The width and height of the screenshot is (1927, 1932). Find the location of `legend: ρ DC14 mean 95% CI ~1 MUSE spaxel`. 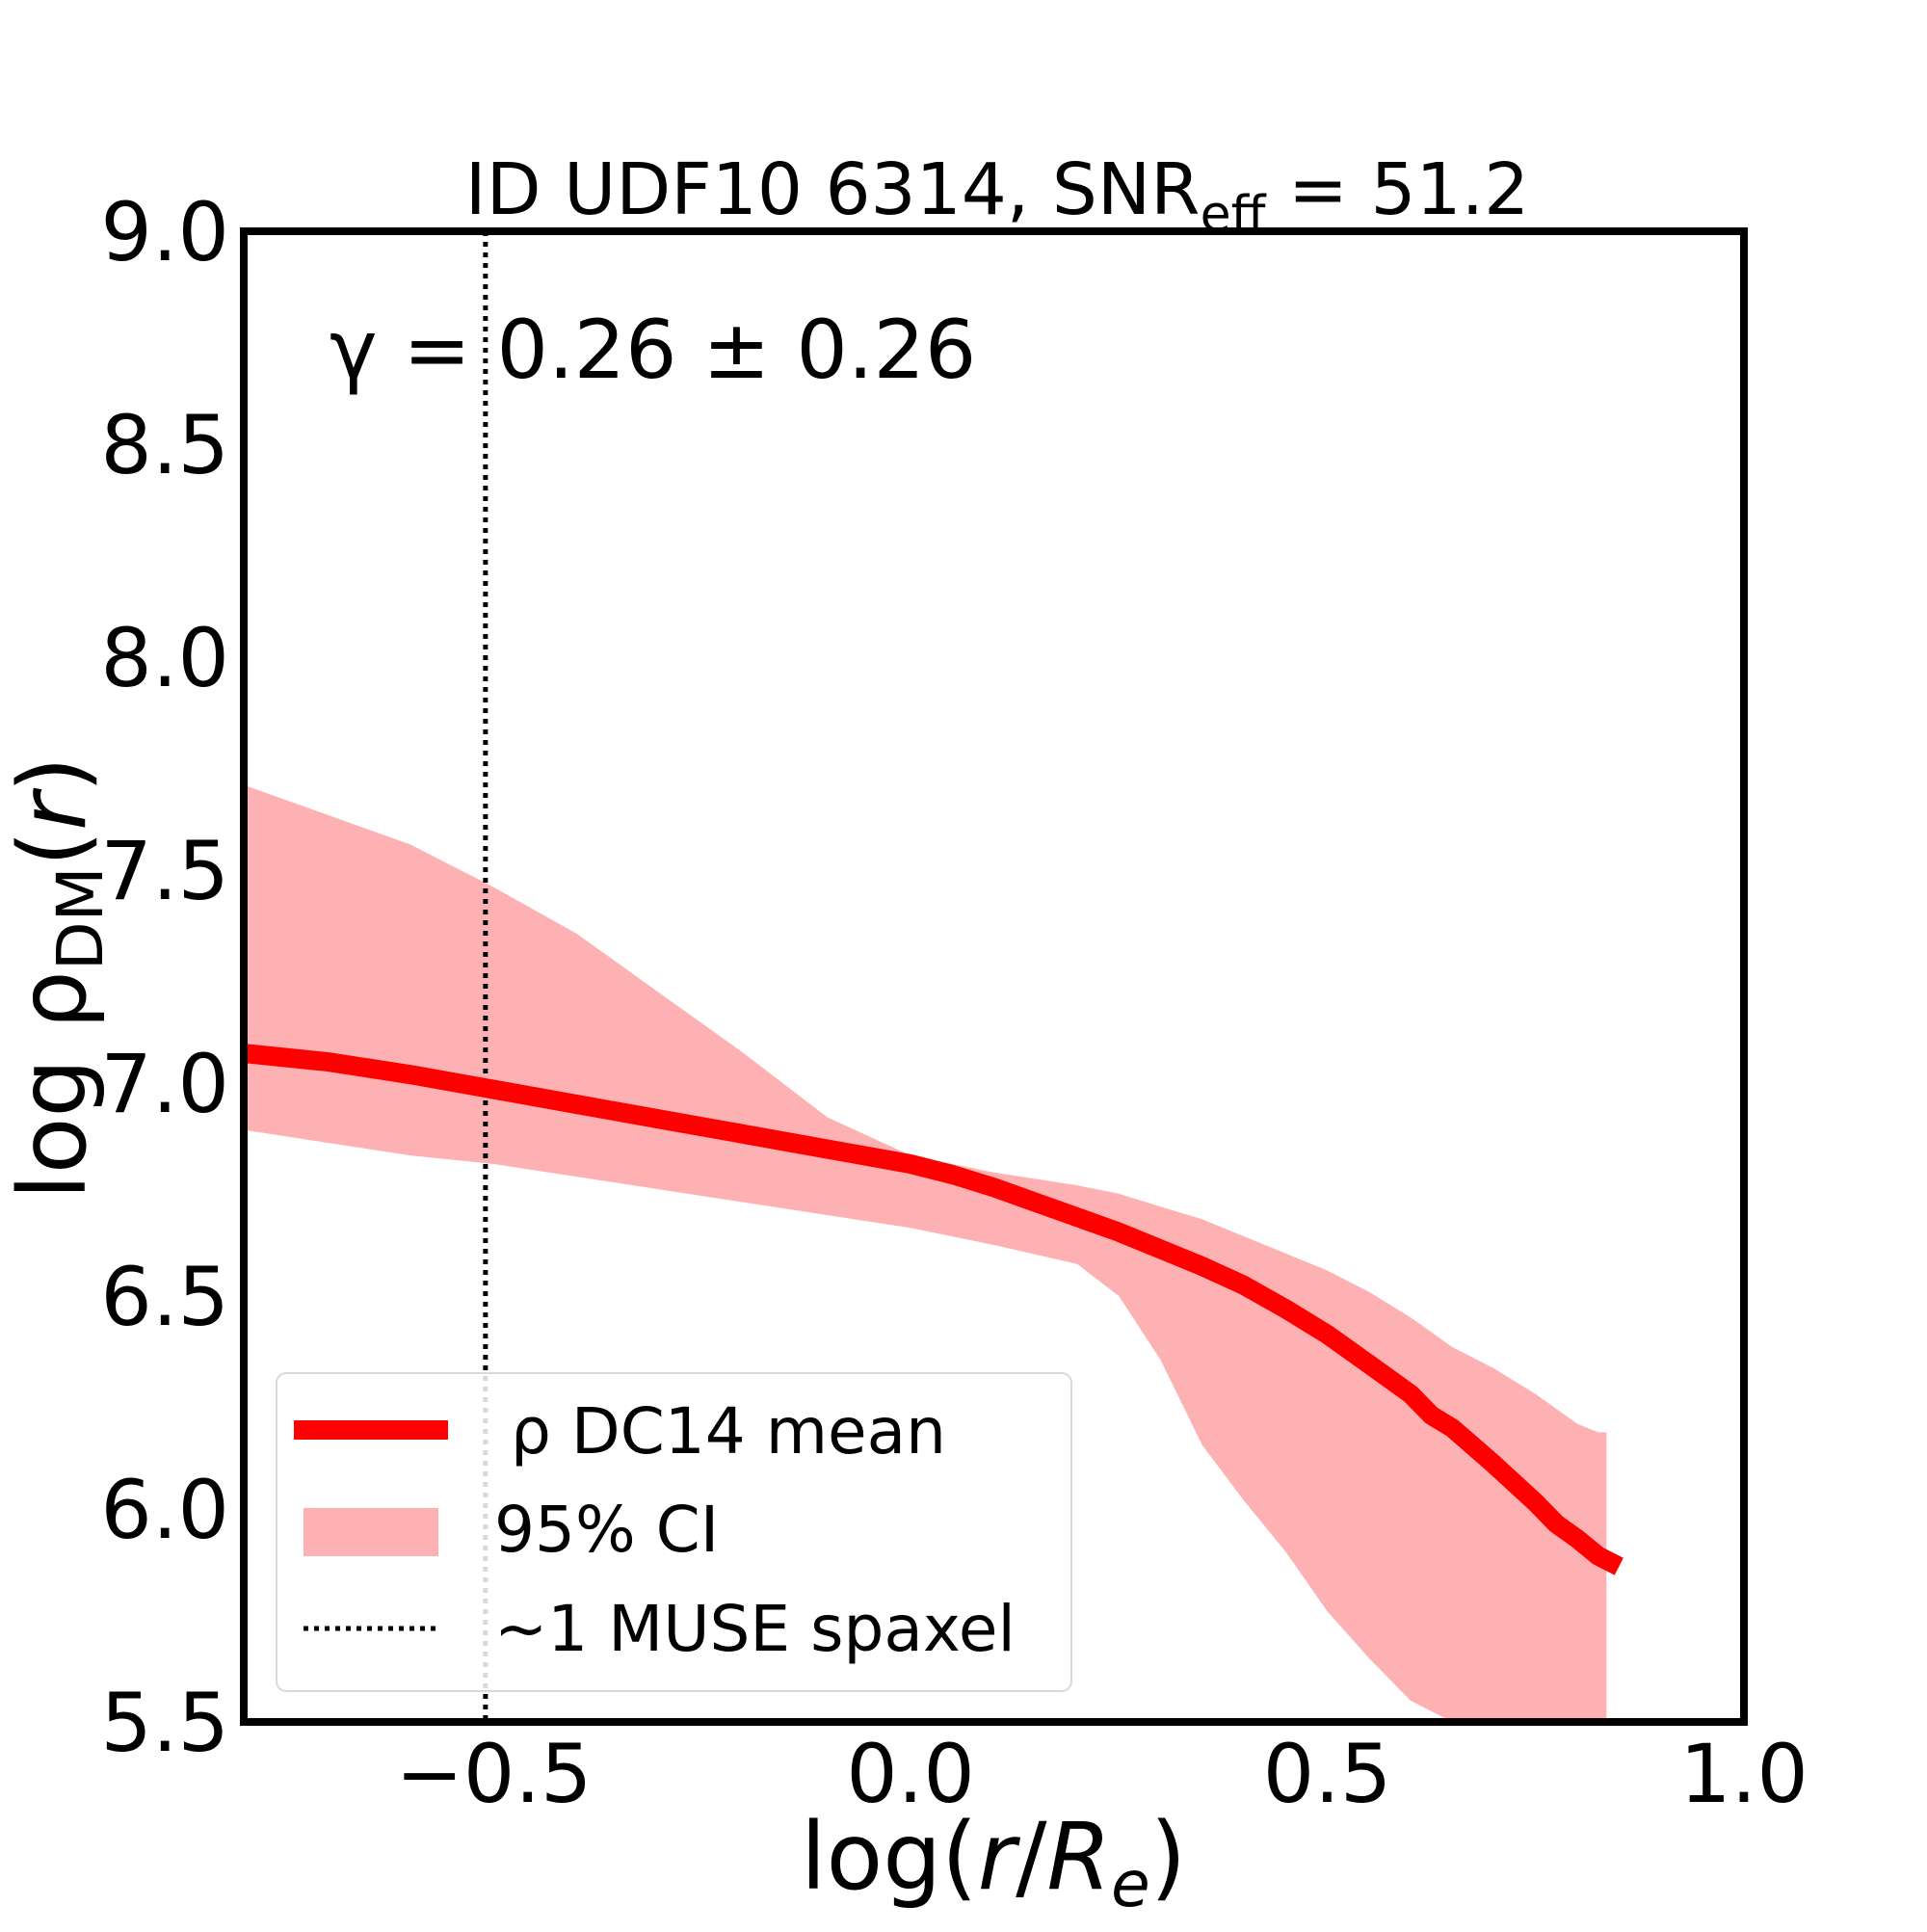

legend: ρ DC14 mean 95% CI ~1 MUSE spaxel is located at coordinates (674, 1532).